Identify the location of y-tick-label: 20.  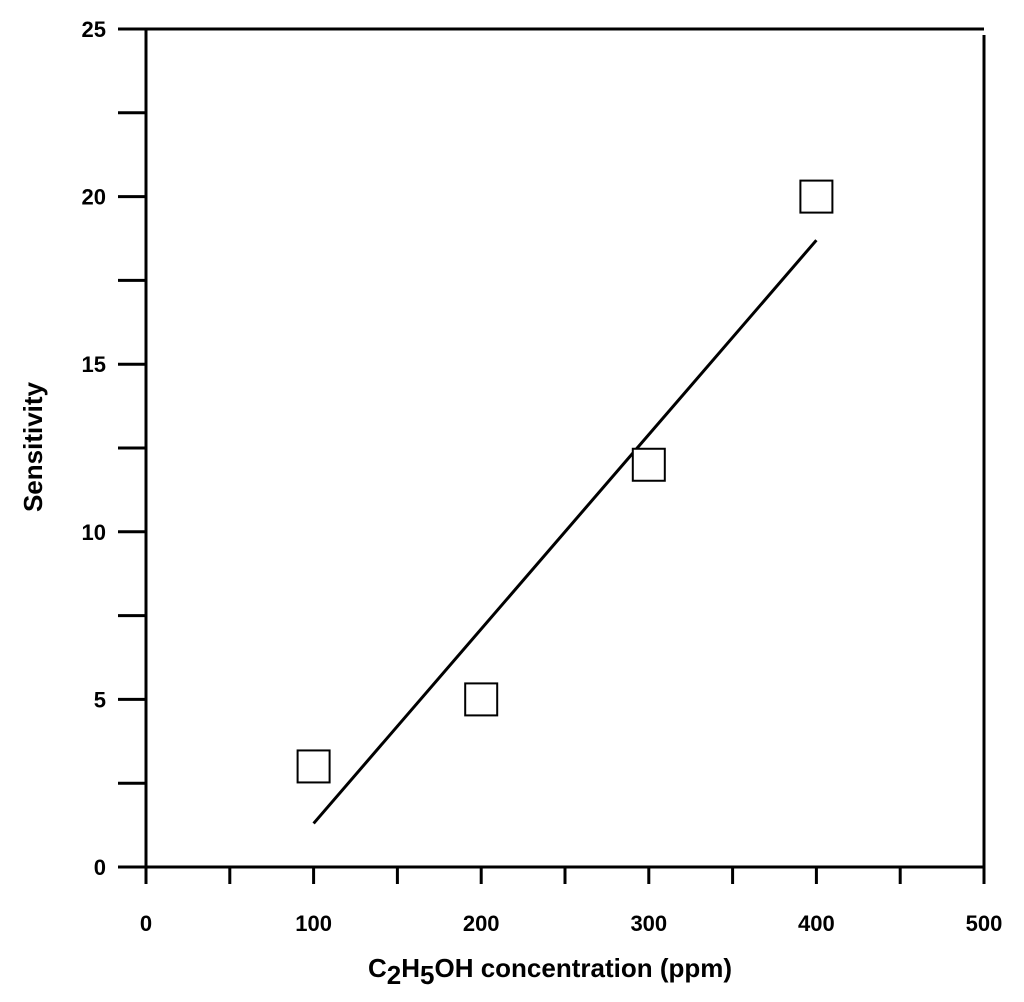
(94, 197).